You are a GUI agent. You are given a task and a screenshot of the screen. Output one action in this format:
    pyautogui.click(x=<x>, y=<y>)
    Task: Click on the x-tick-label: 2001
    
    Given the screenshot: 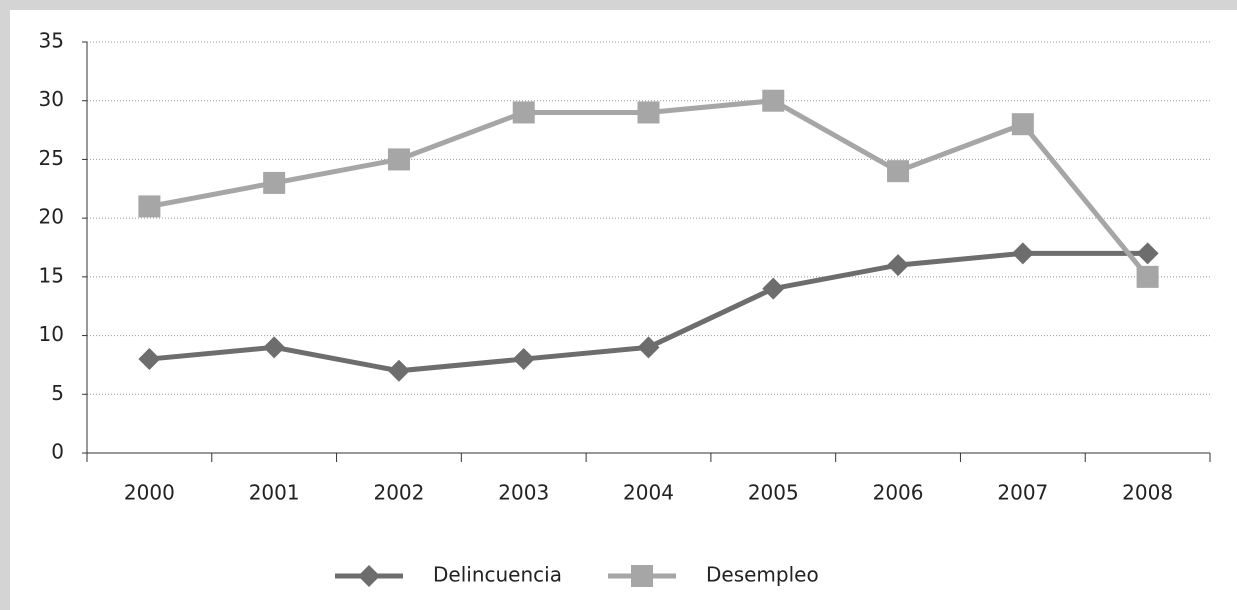 What is the action you would take?
    pyautogui.click(x=274, y=493)
    